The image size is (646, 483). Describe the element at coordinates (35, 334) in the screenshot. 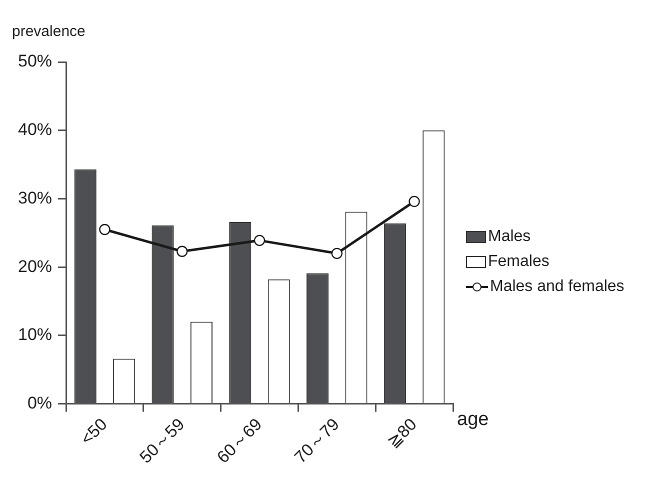

I see `y-tick-label: 10%` at that location.